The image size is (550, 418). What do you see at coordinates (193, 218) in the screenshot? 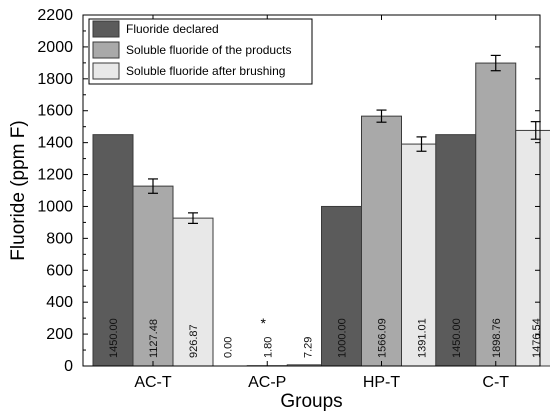
I see `error-bar-ac-t-soluble-fluoride-after-brushing` at bounding box center [193, 218].